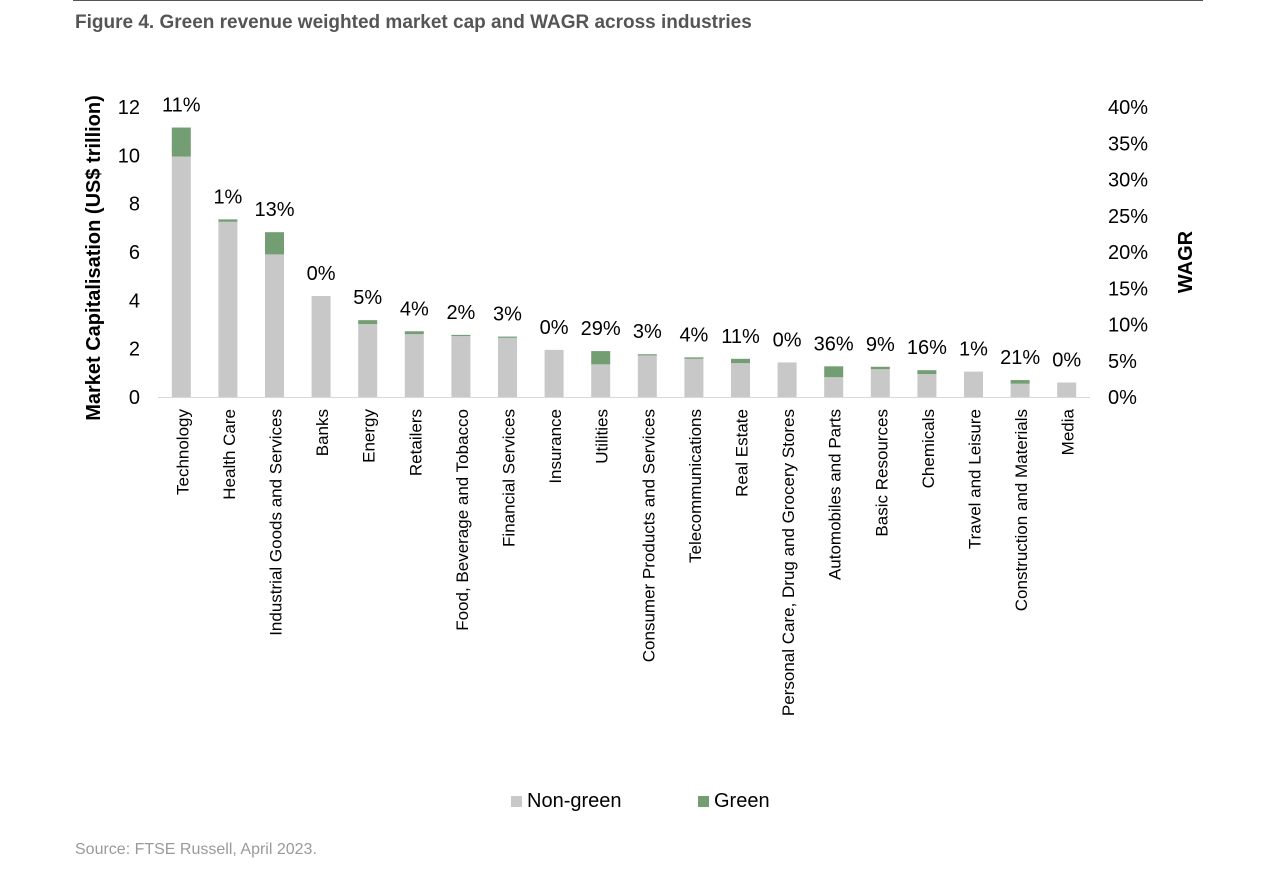 The height and width of the screenshot is (873, 1275). I want to click on y2-tick-label: 40%, so click(1128, 108).